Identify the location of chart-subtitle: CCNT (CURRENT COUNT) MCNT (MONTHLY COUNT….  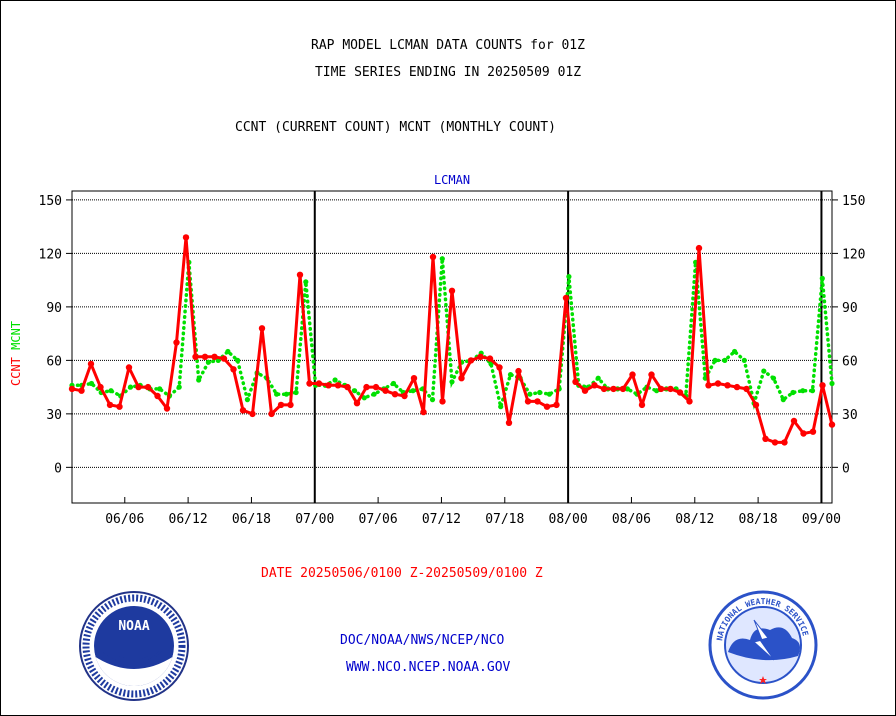
(395, 127).